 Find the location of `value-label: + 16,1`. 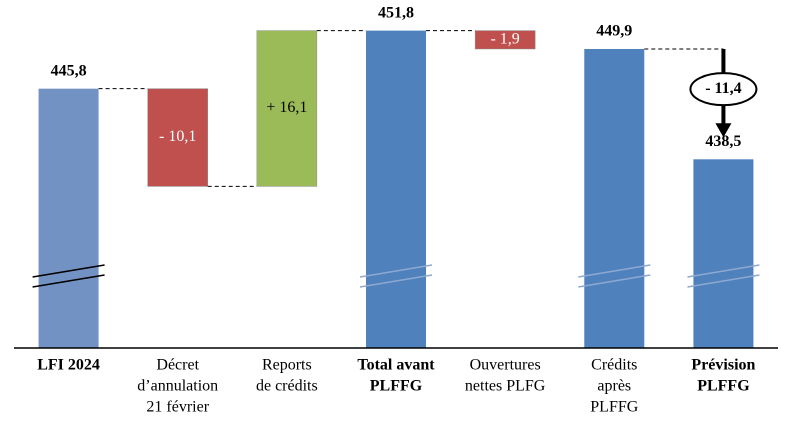

value-label: + 16,1 is located at coordinates (286, 107).